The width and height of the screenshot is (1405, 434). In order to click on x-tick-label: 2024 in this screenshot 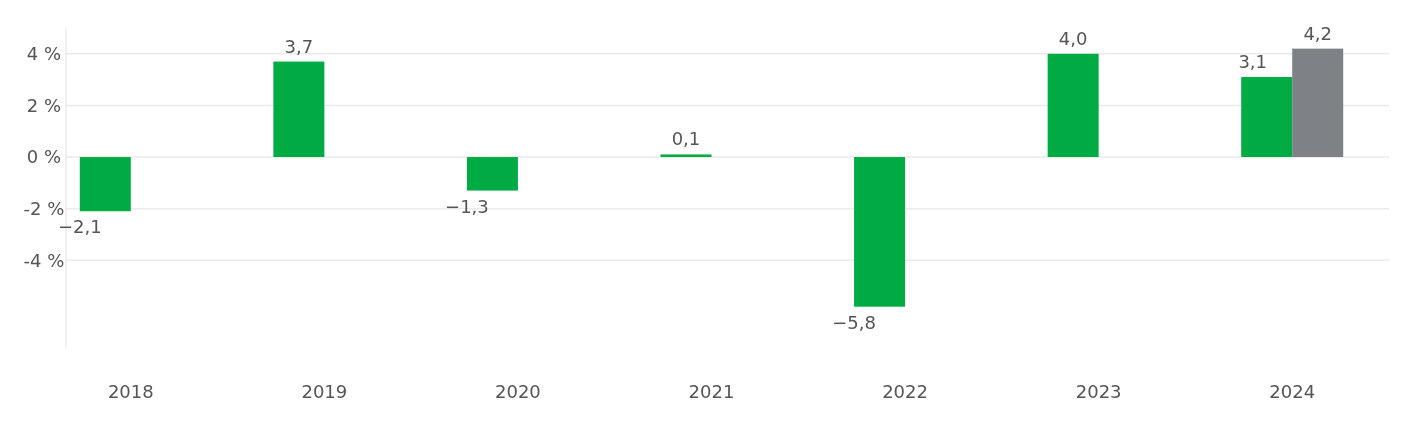, I will do `click(1292, 391)`.